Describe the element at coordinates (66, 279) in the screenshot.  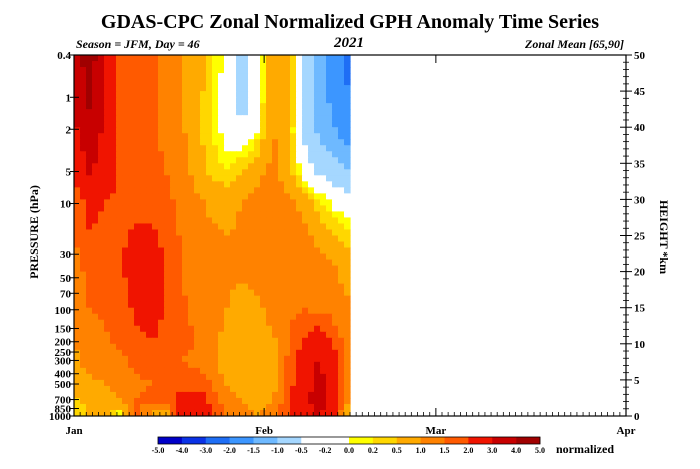
I see `pressure-tick-label-50: 50` at that location.